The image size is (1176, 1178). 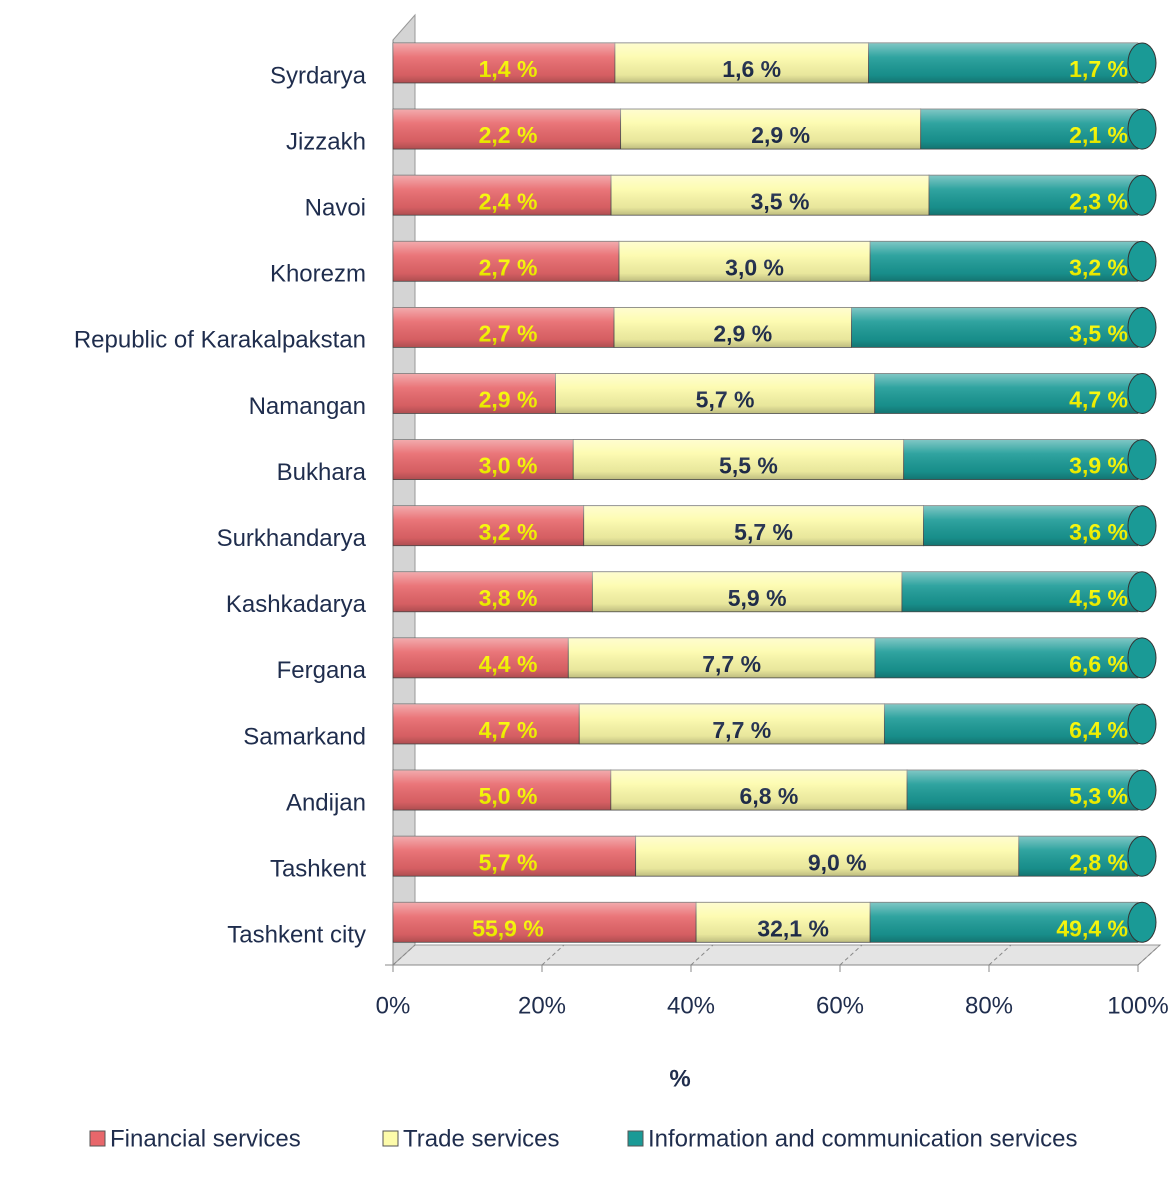 I want to click on y-tick-label: Tashkent city, so click(x=296, y=935).